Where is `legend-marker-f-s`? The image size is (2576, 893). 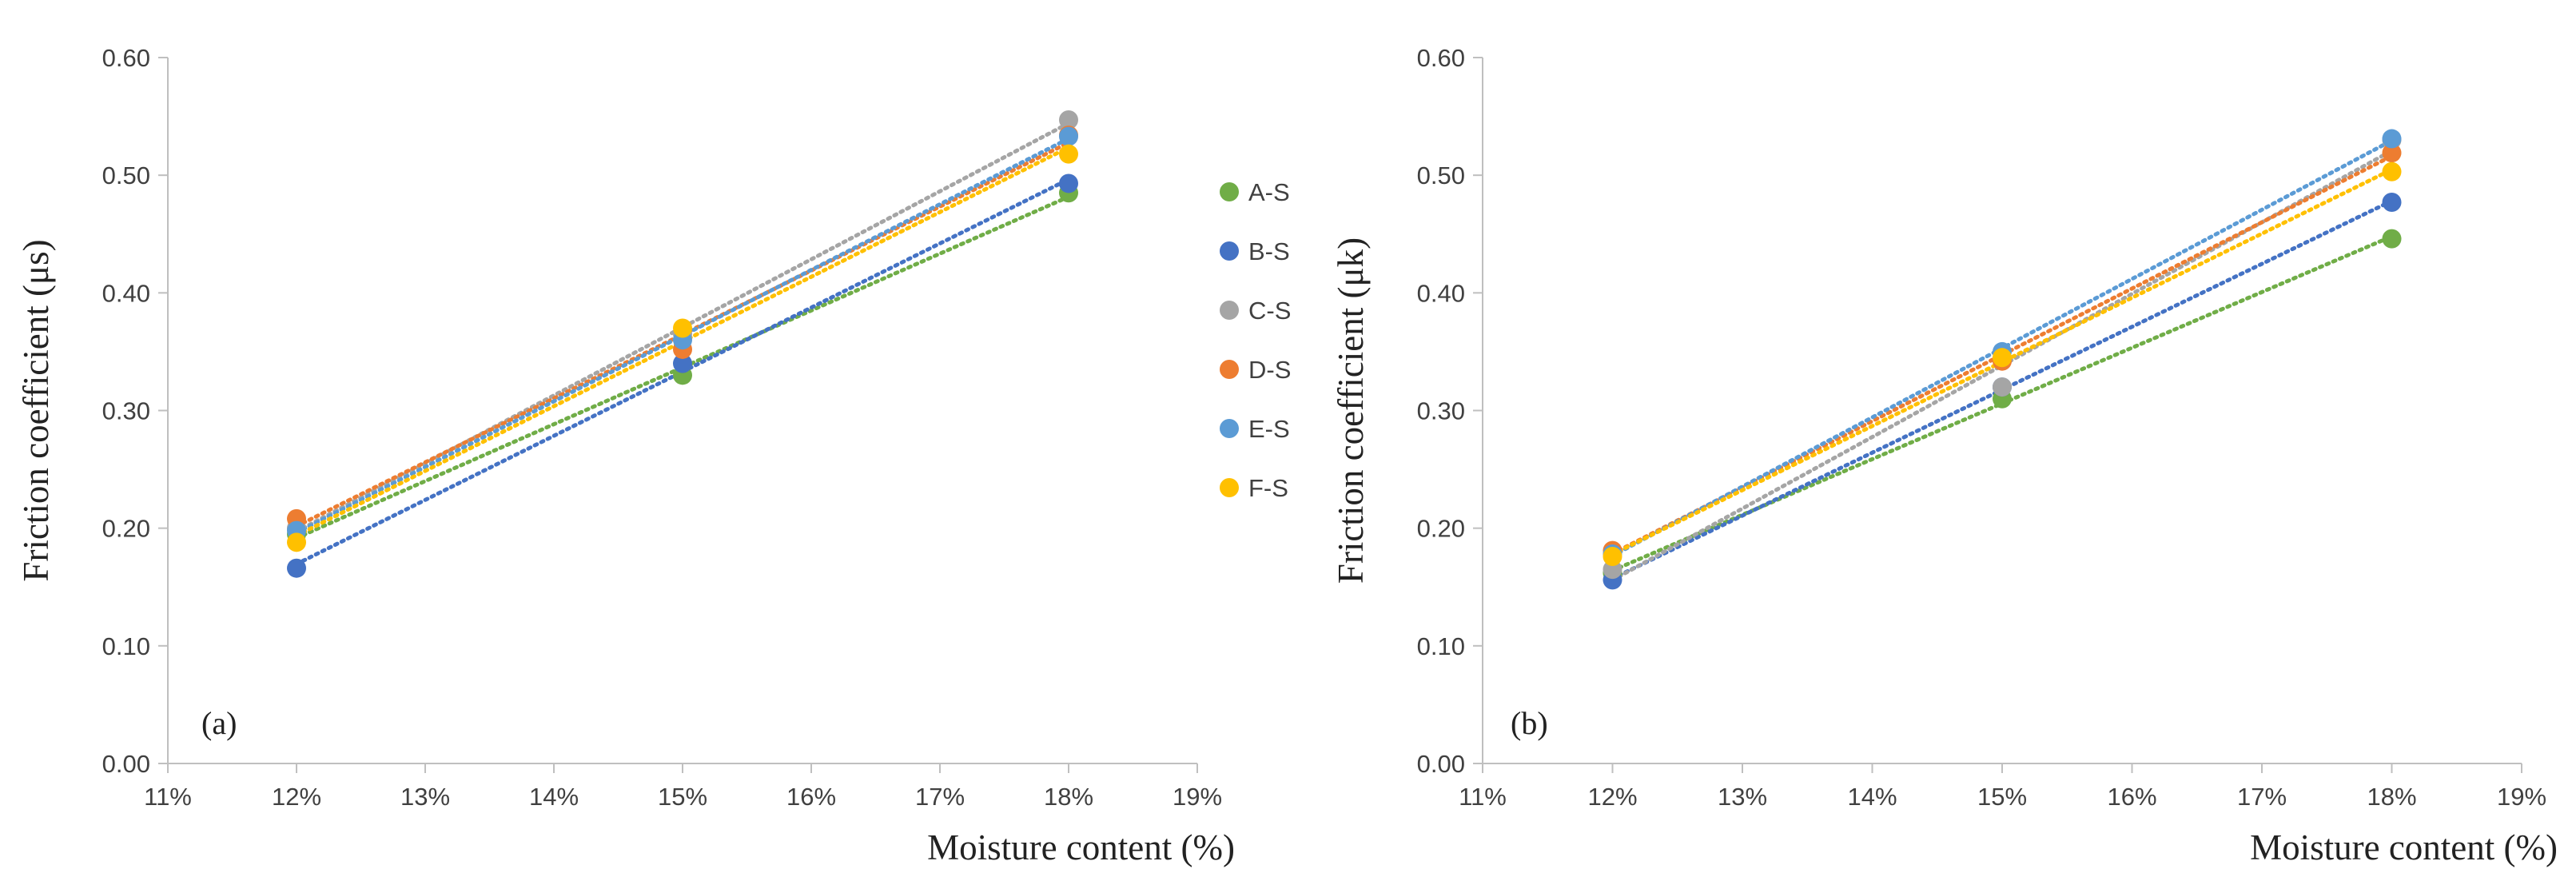 legend-marker-f-s is located at coordinates (1229, 487).